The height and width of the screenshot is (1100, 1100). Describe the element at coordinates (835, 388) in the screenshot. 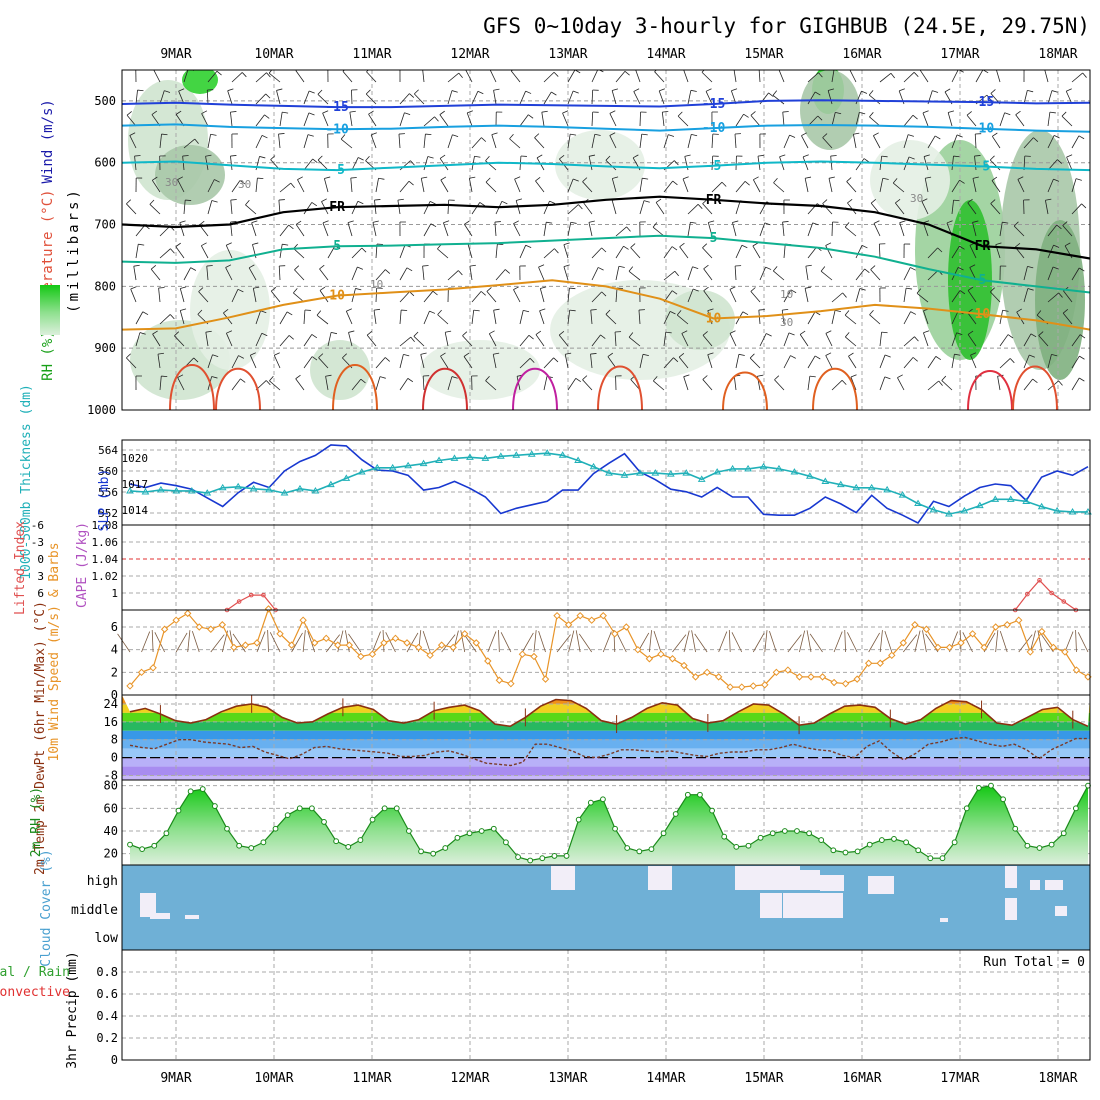

I see `isotherm-loop` at that location.